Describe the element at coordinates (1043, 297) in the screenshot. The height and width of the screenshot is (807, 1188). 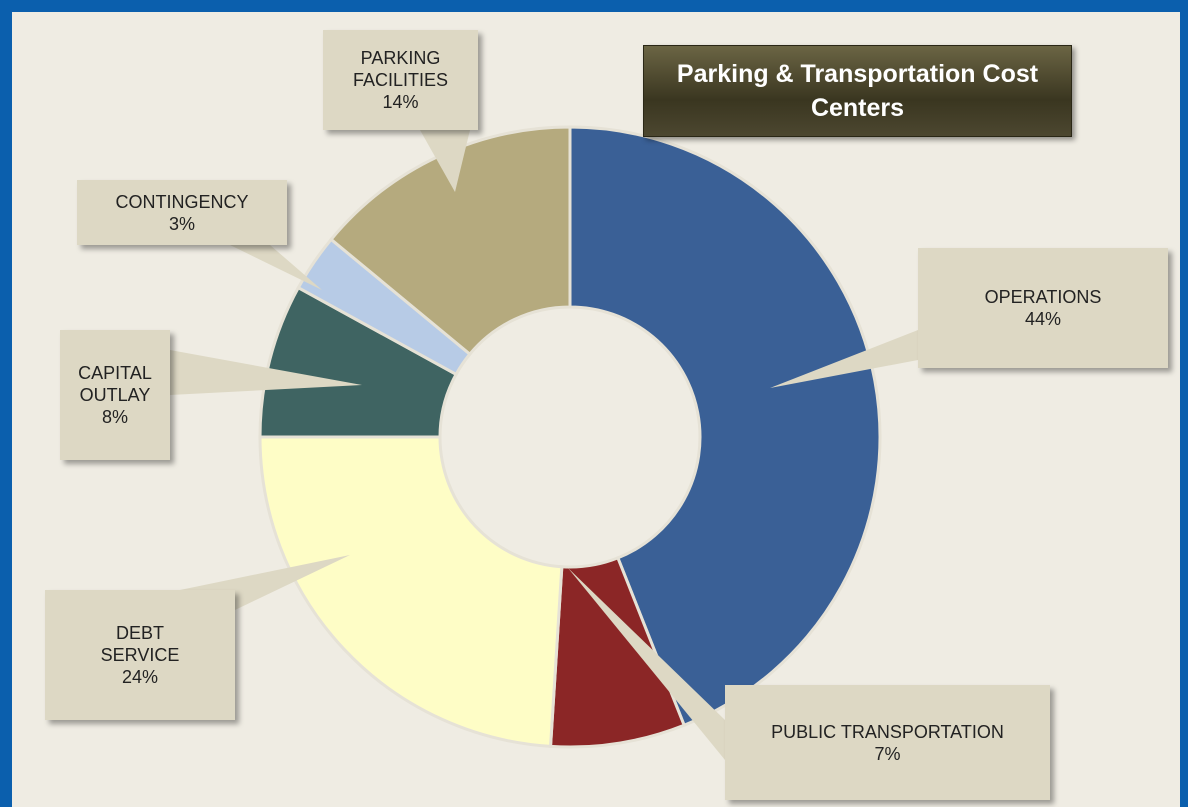
I see `category-label: OPERATIONS` at that location.